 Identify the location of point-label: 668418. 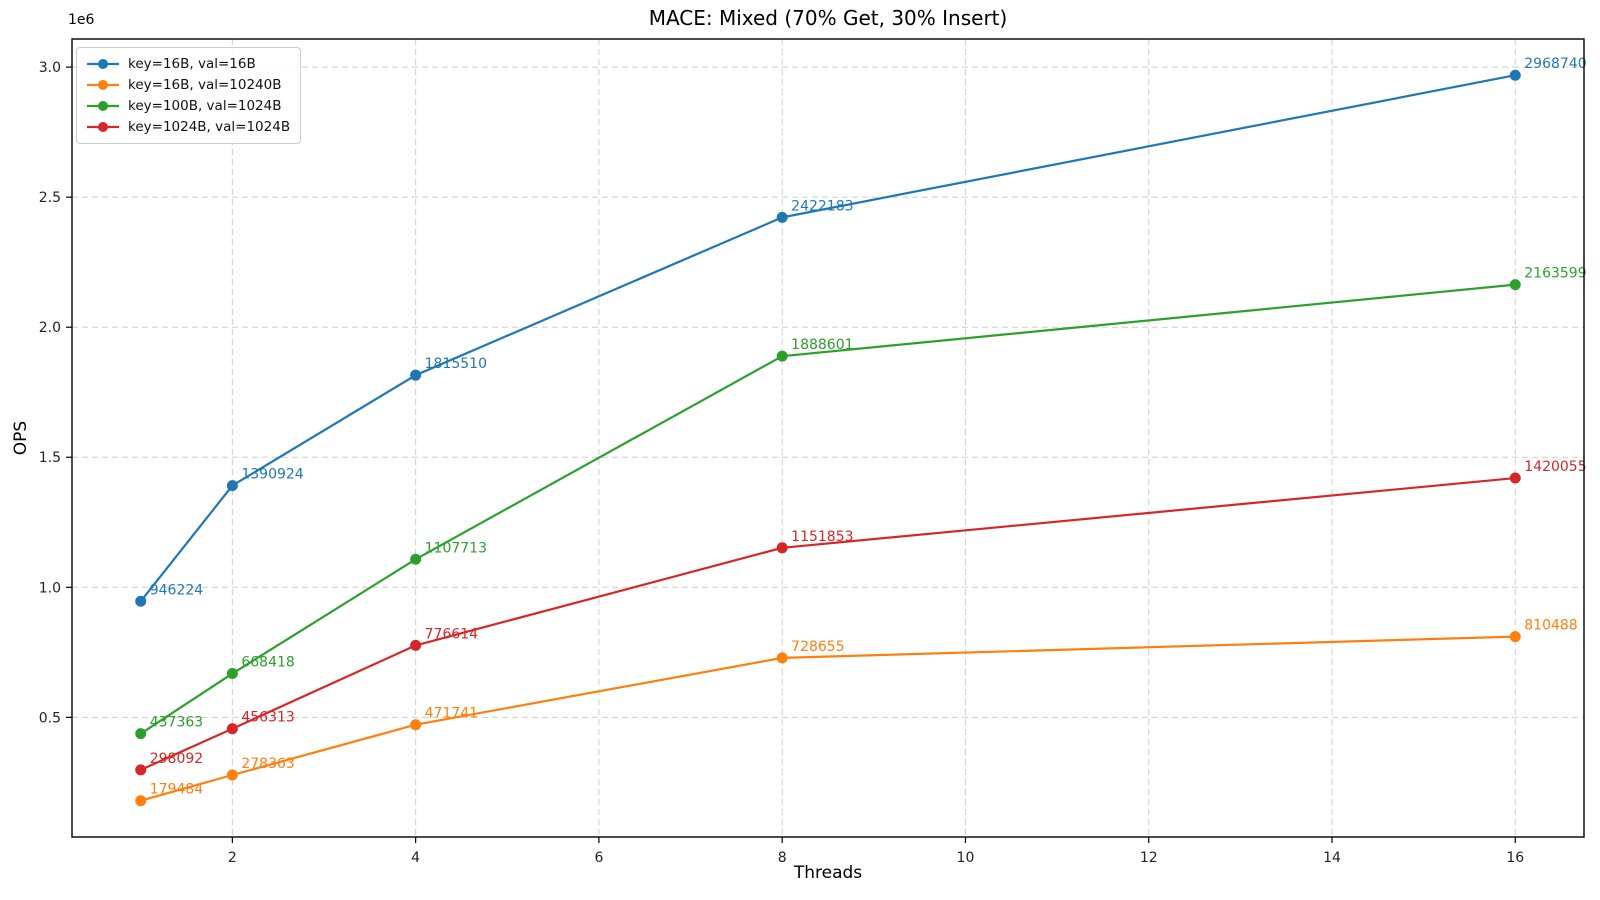
(267, 663).